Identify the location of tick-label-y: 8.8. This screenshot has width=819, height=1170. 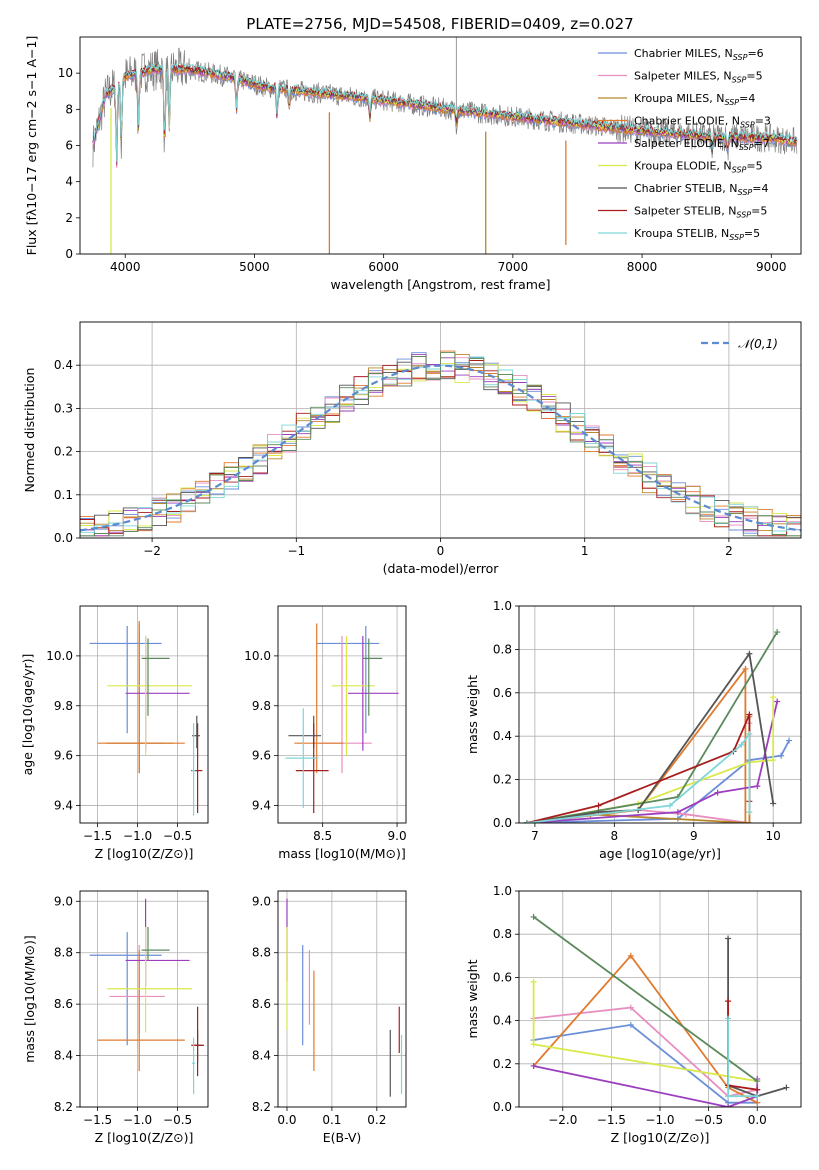
(261, 953).